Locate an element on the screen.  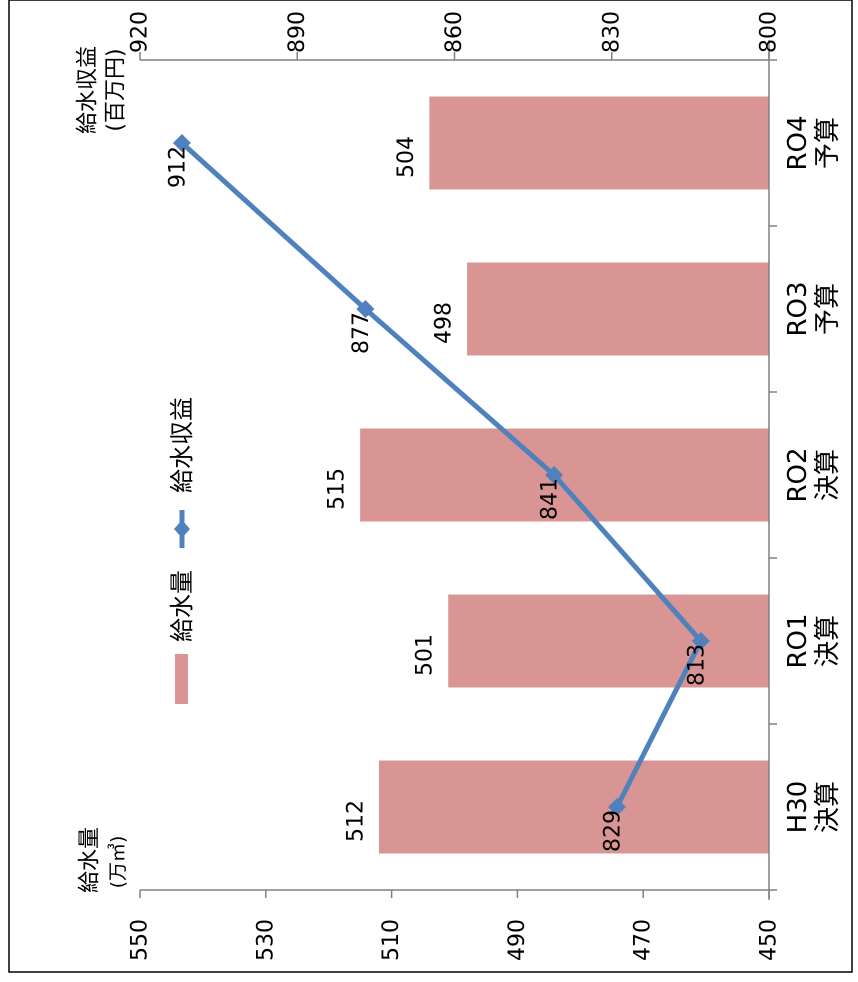
secondary-tick-label: 860 is located at coordinates (454, 32).